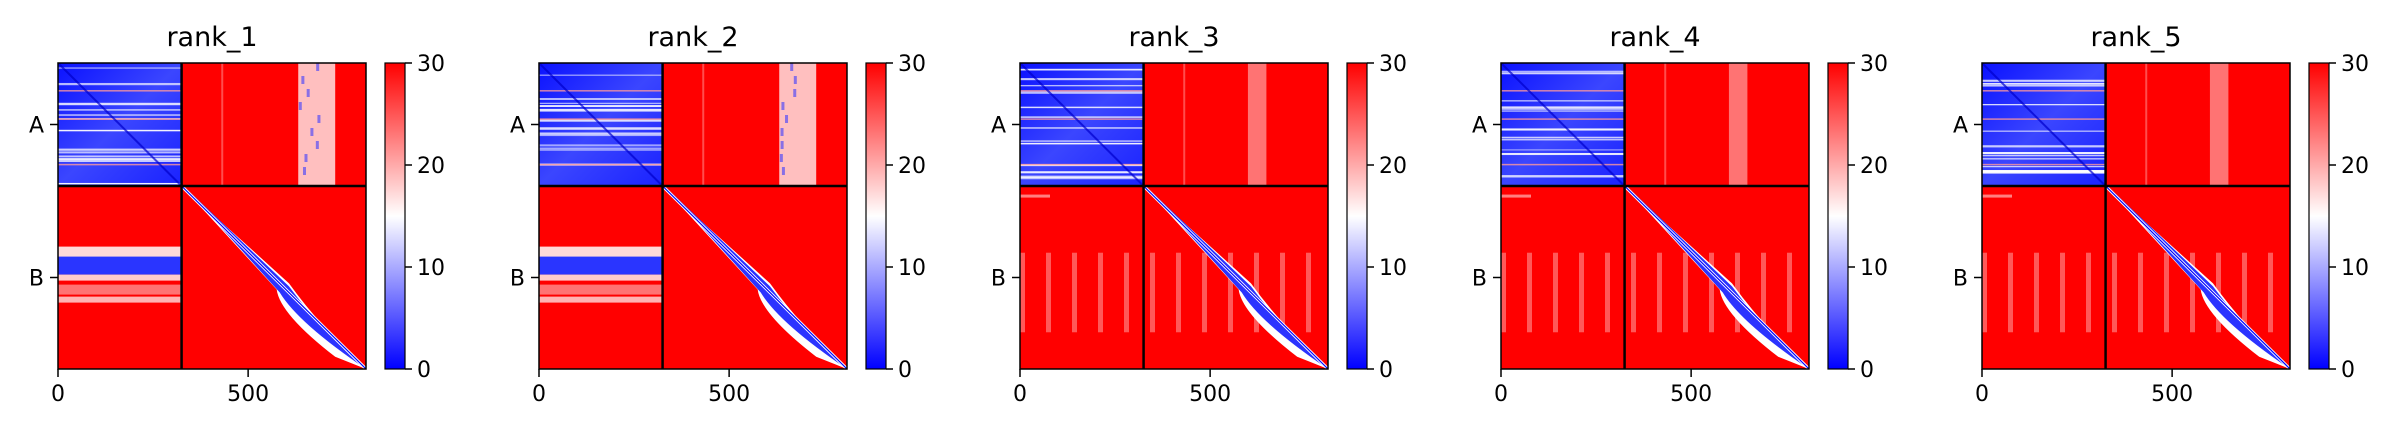 Image resolution: width=2401 pixels, height=438 pixels. Describe the element at coordinates (211, 37) in the screenshot. I see `panel-title: rank_1` at that location.